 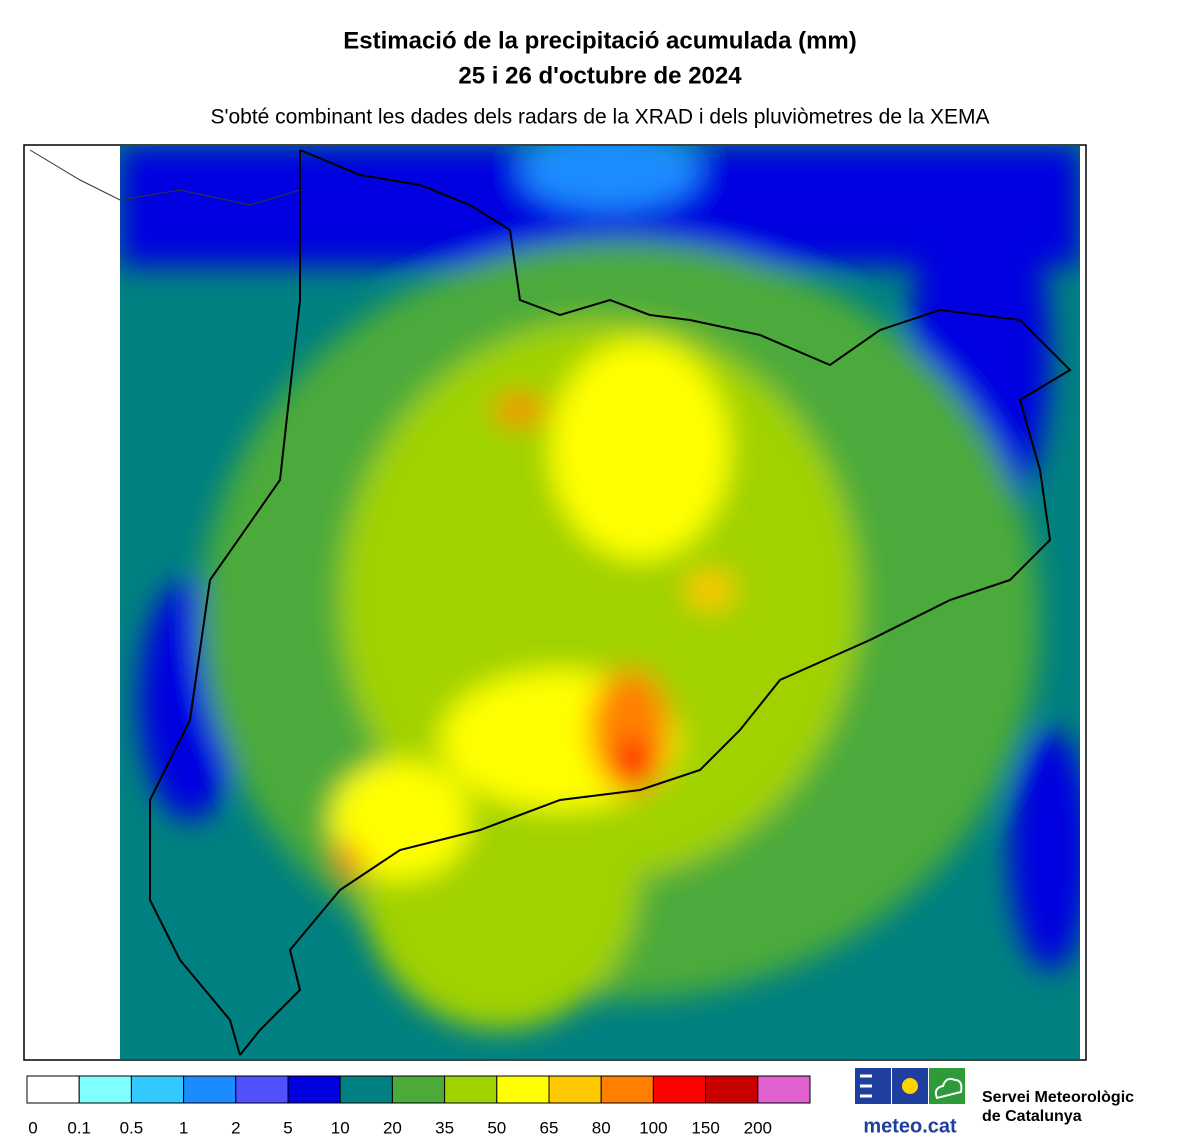 What do you see at coordinates (392, 1127) in the screenshot?
I see `legend-label: 20` at bounding box center [392, 1127].